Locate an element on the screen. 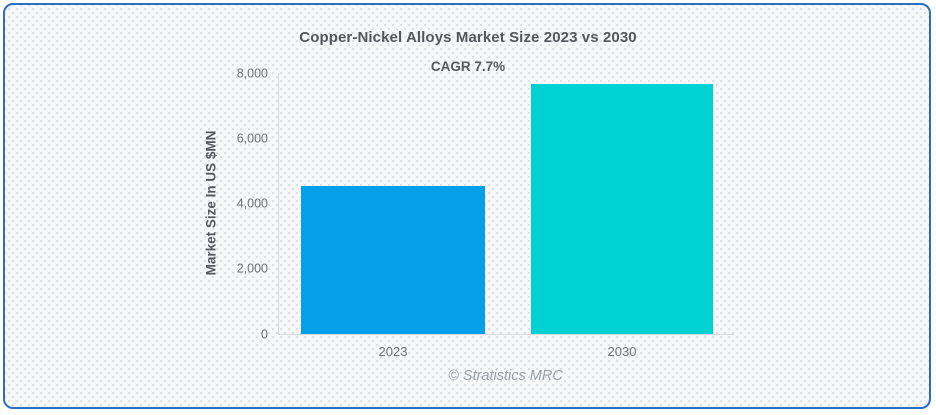 This screenshot has width=936, height=415. y-tick-label: 4,000 is located at coordinates (252, 203).